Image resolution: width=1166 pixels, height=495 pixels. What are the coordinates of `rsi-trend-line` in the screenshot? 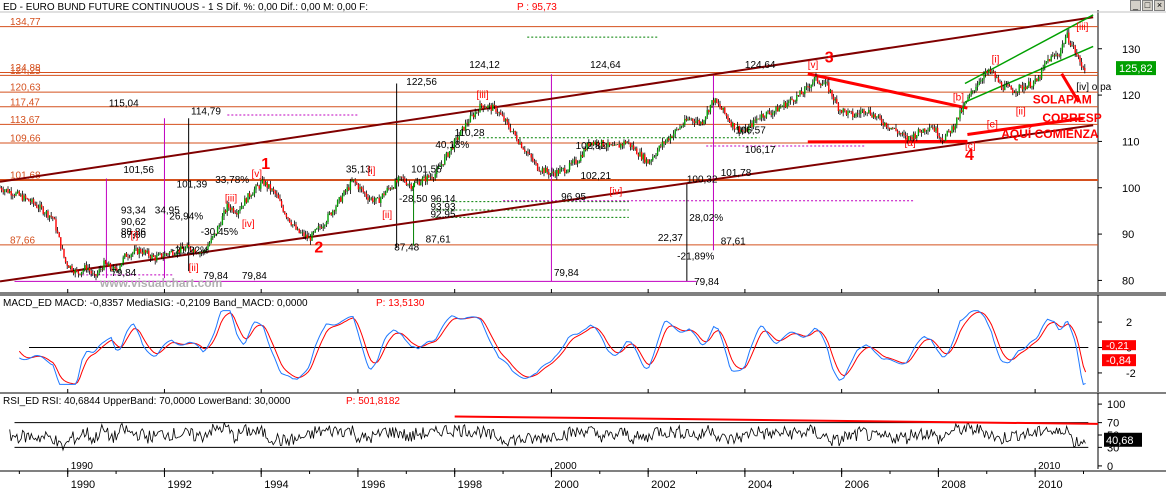 It's located at (776, 420).